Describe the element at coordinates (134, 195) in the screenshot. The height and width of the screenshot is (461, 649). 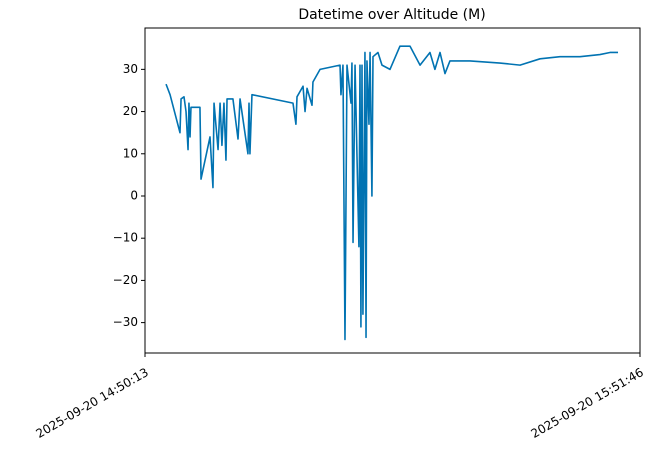
I see `y-tick-label: 0` at that location.